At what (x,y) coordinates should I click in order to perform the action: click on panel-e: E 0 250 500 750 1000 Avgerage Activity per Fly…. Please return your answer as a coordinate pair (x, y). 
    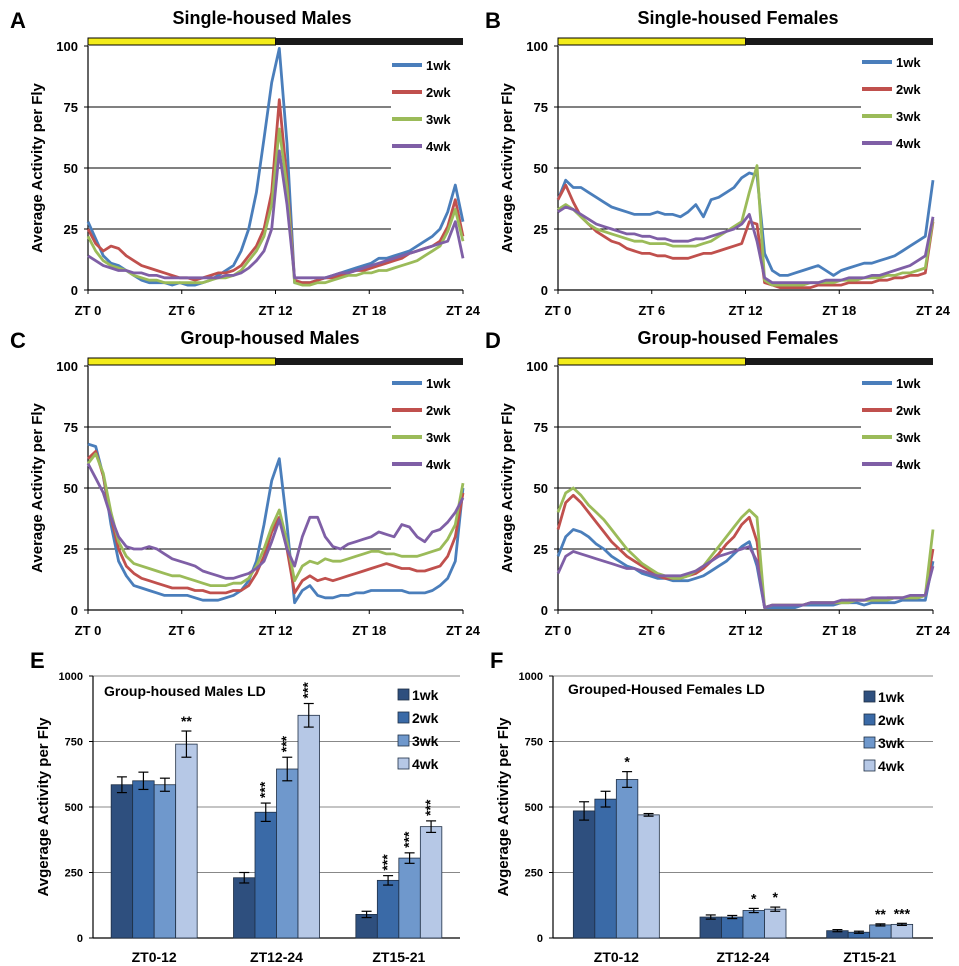
    Looking at the image, I should click on (245, 806).